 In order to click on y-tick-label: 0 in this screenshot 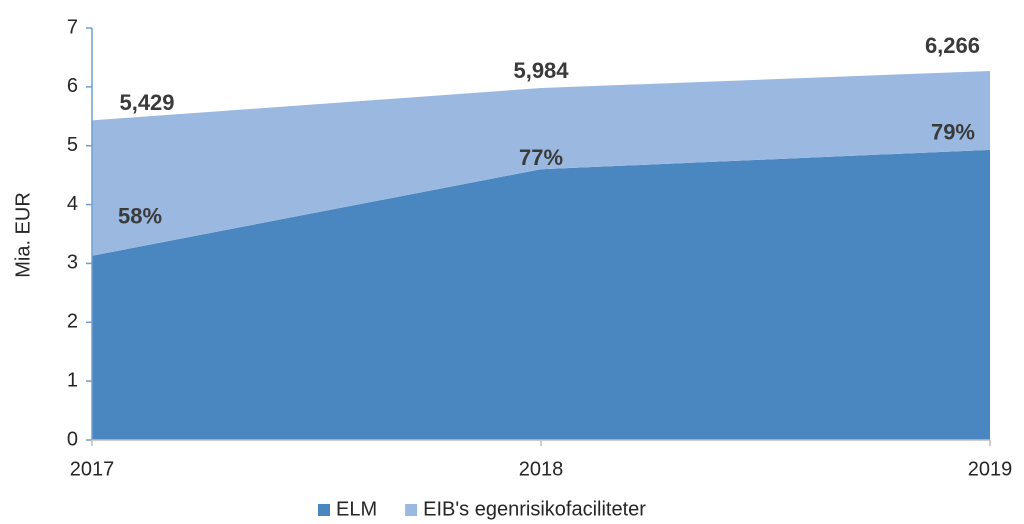, I will do `click(72, 439)`.